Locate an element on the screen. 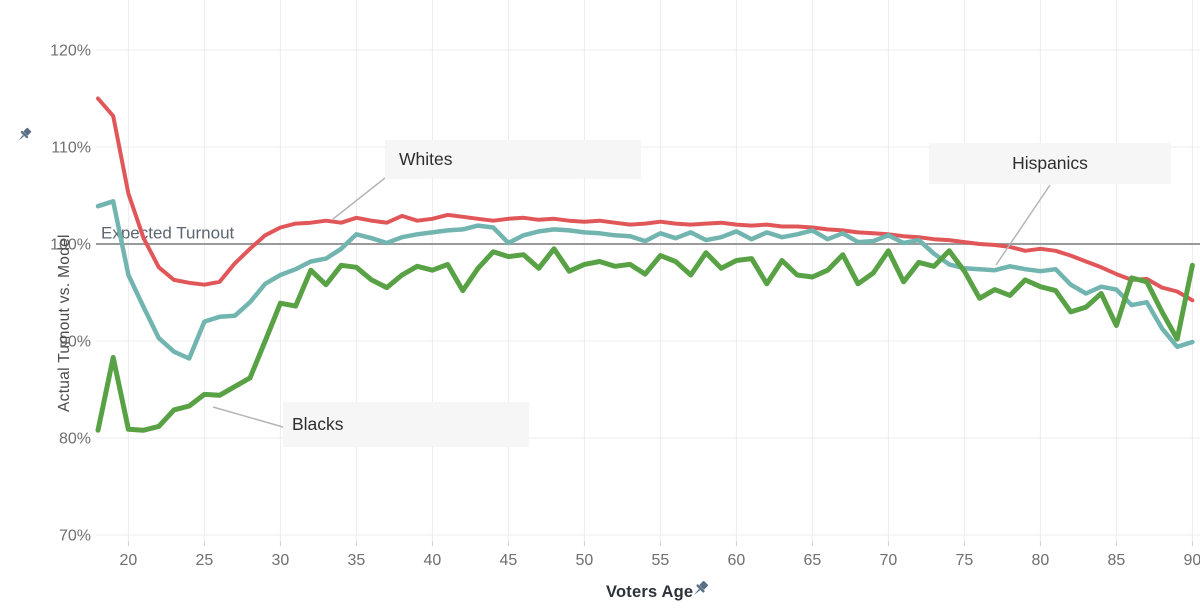 Image resolution: width=1200 pixels, height=611 pixels. y-tick-label: 80% is located at coordinates (75, 439).